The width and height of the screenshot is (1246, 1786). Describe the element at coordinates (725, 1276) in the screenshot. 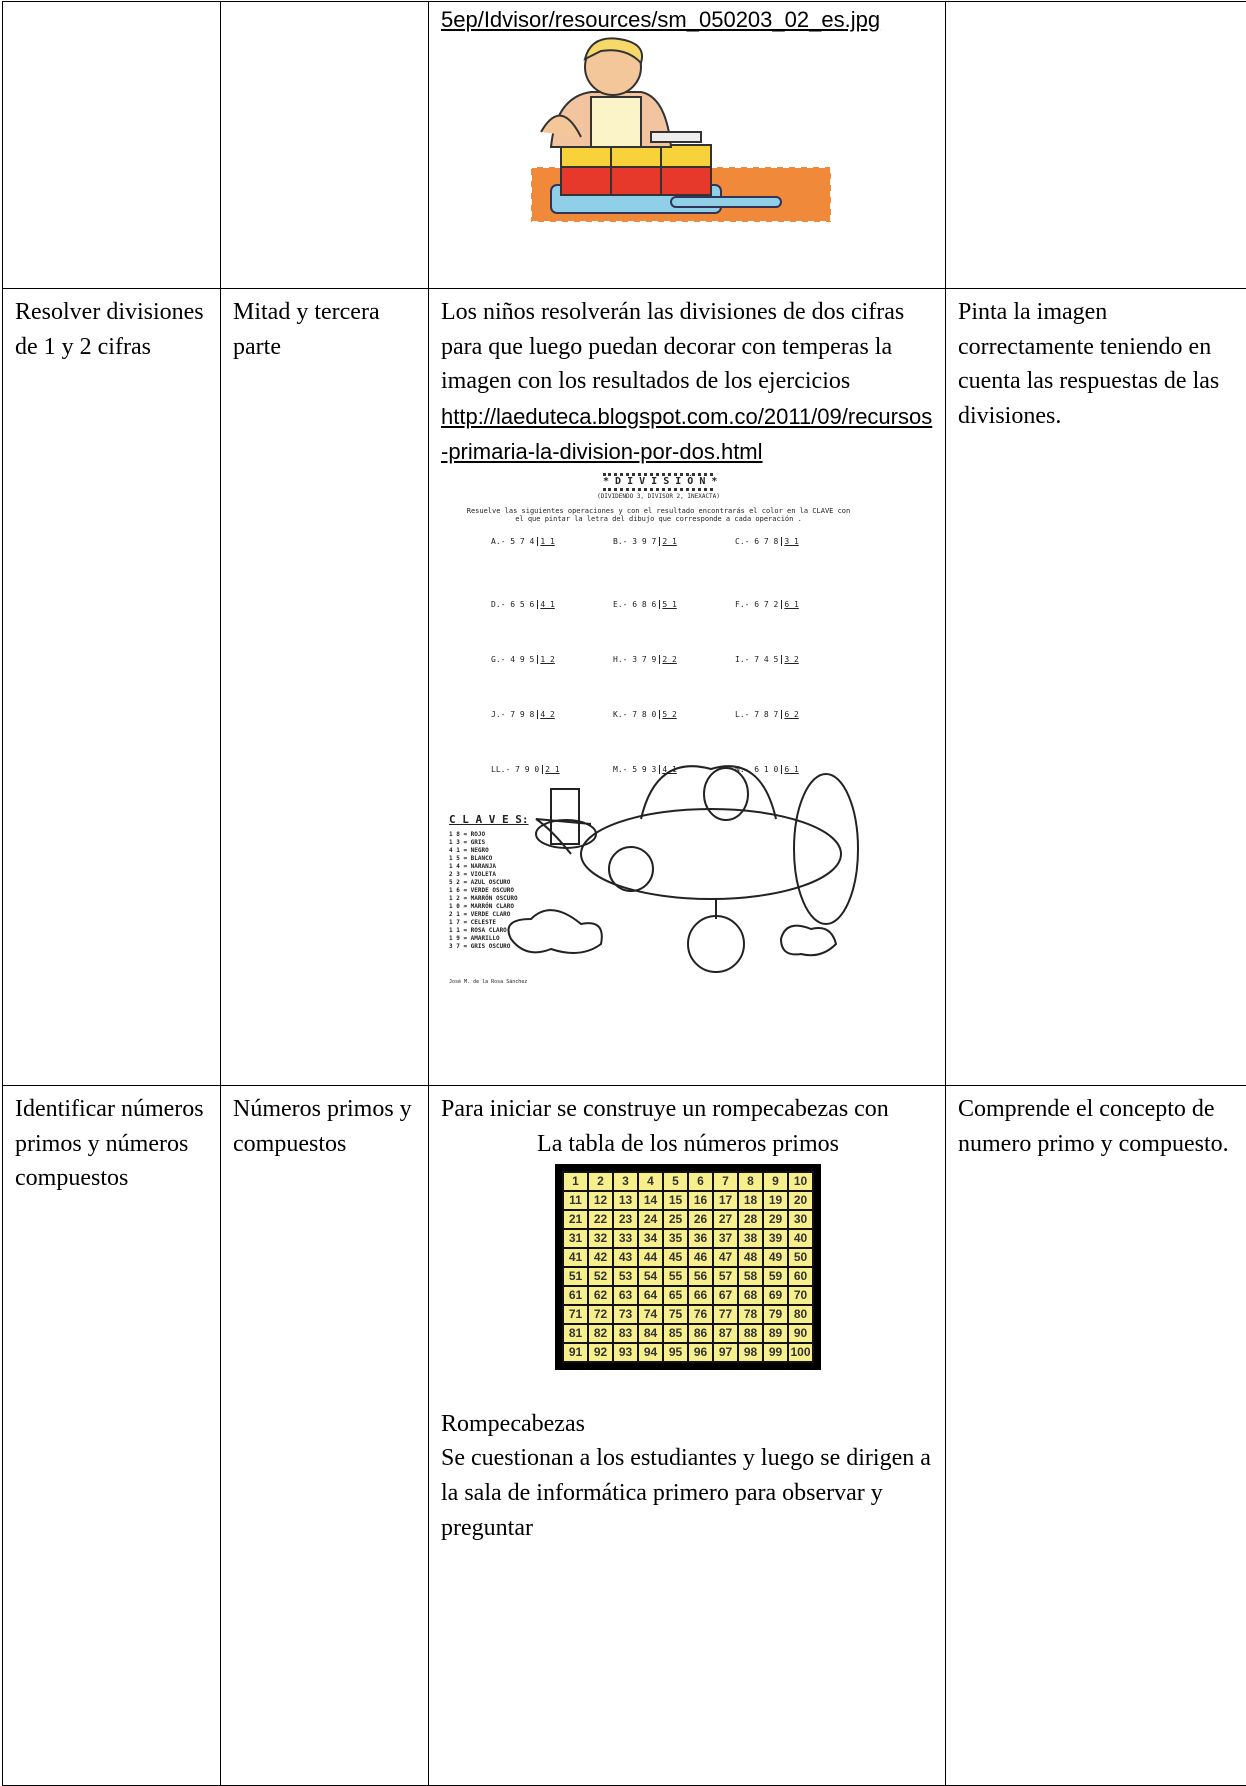

I see `grid-number: 57` at that location.